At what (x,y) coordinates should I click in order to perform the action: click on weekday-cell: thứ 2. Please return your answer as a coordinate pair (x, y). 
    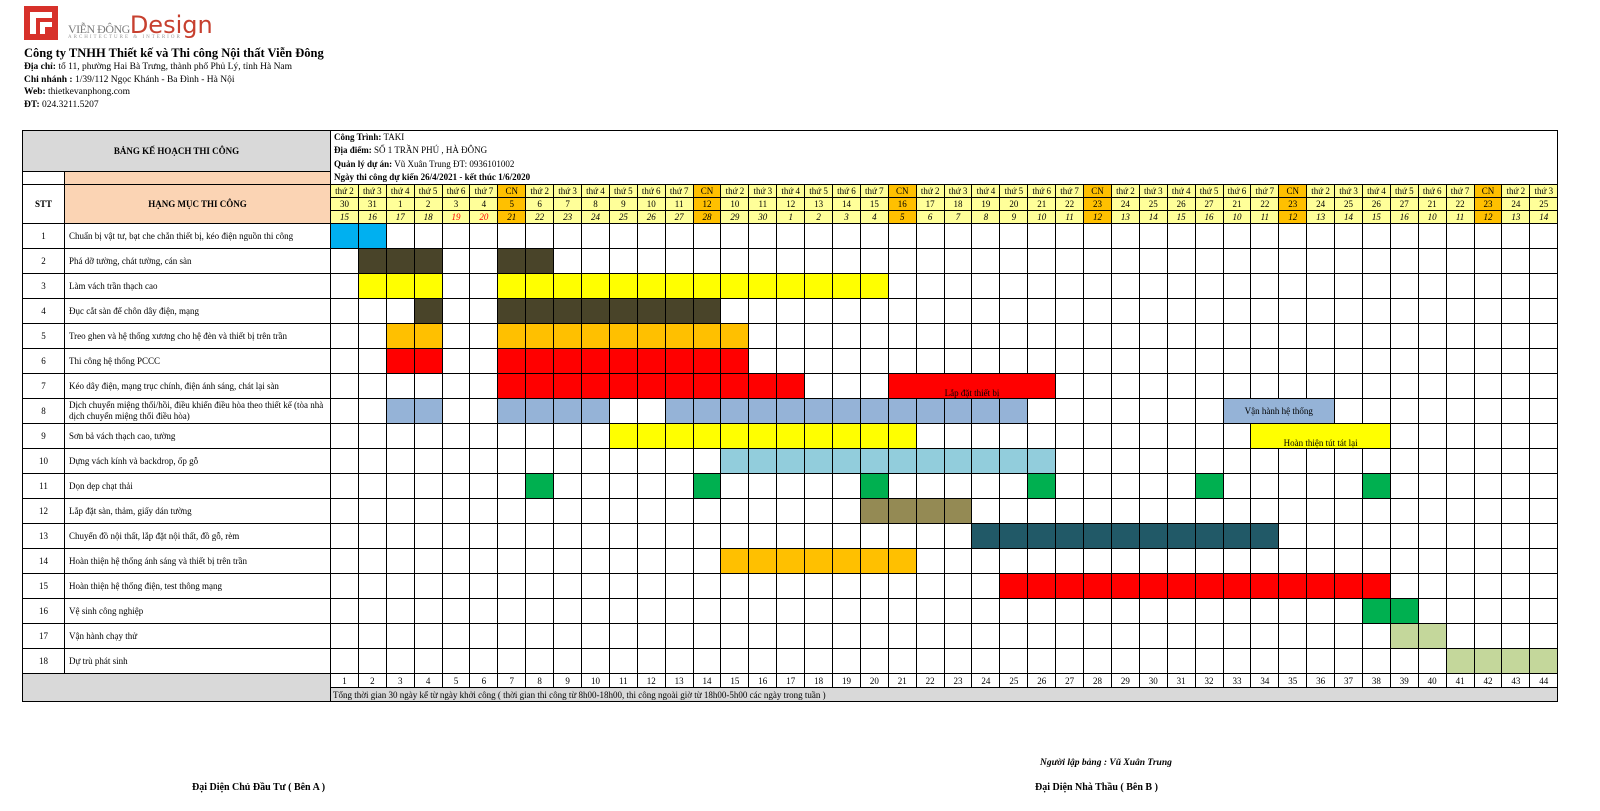
    Looking at the image, I should click on (930, 191).